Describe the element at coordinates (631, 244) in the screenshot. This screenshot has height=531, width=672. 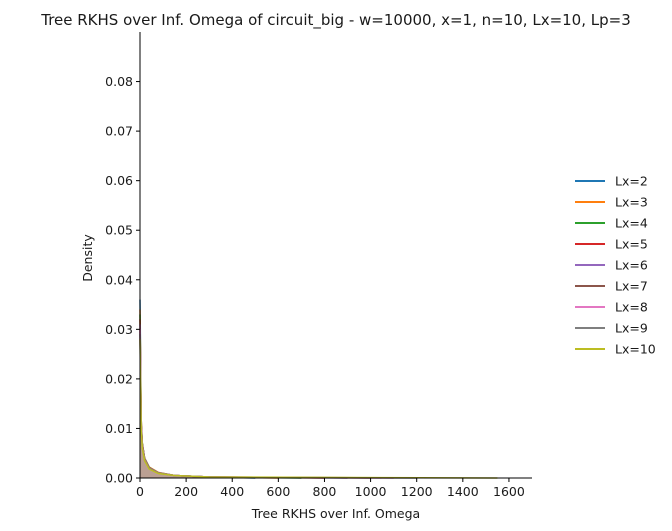
I see `legend-label-lx-5: Lx=5` at that location.